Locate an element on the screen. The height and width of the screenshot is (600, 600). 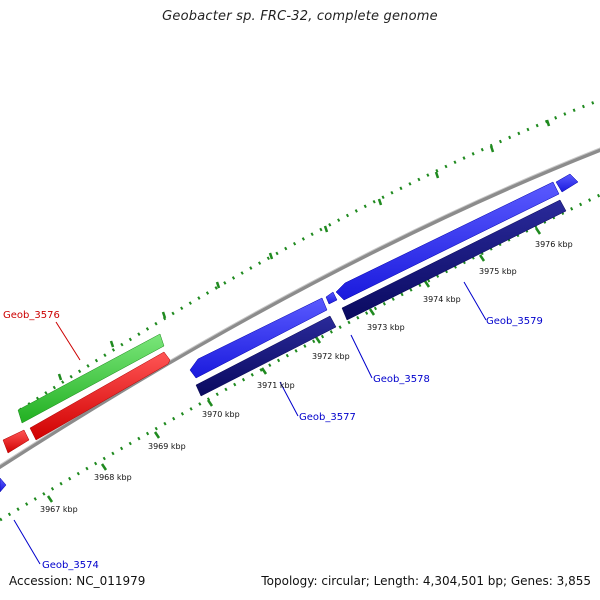
kbp-label: 3975 kbp is located at coordinates (498, 271).